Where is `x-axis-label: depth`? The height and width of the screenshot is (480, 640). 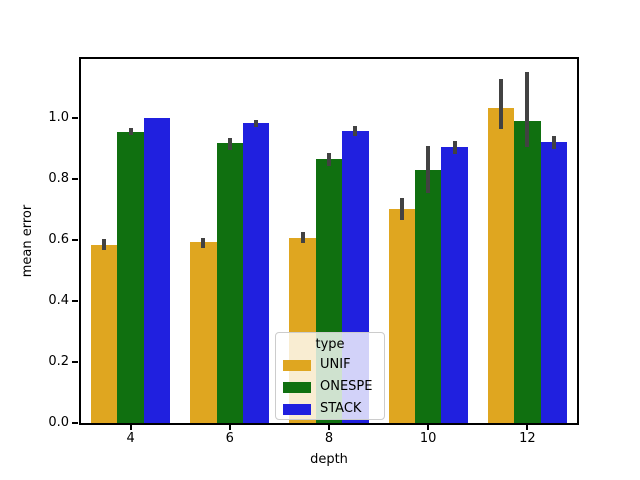 x-axis-label: depth is located at coordinates (329, 459).